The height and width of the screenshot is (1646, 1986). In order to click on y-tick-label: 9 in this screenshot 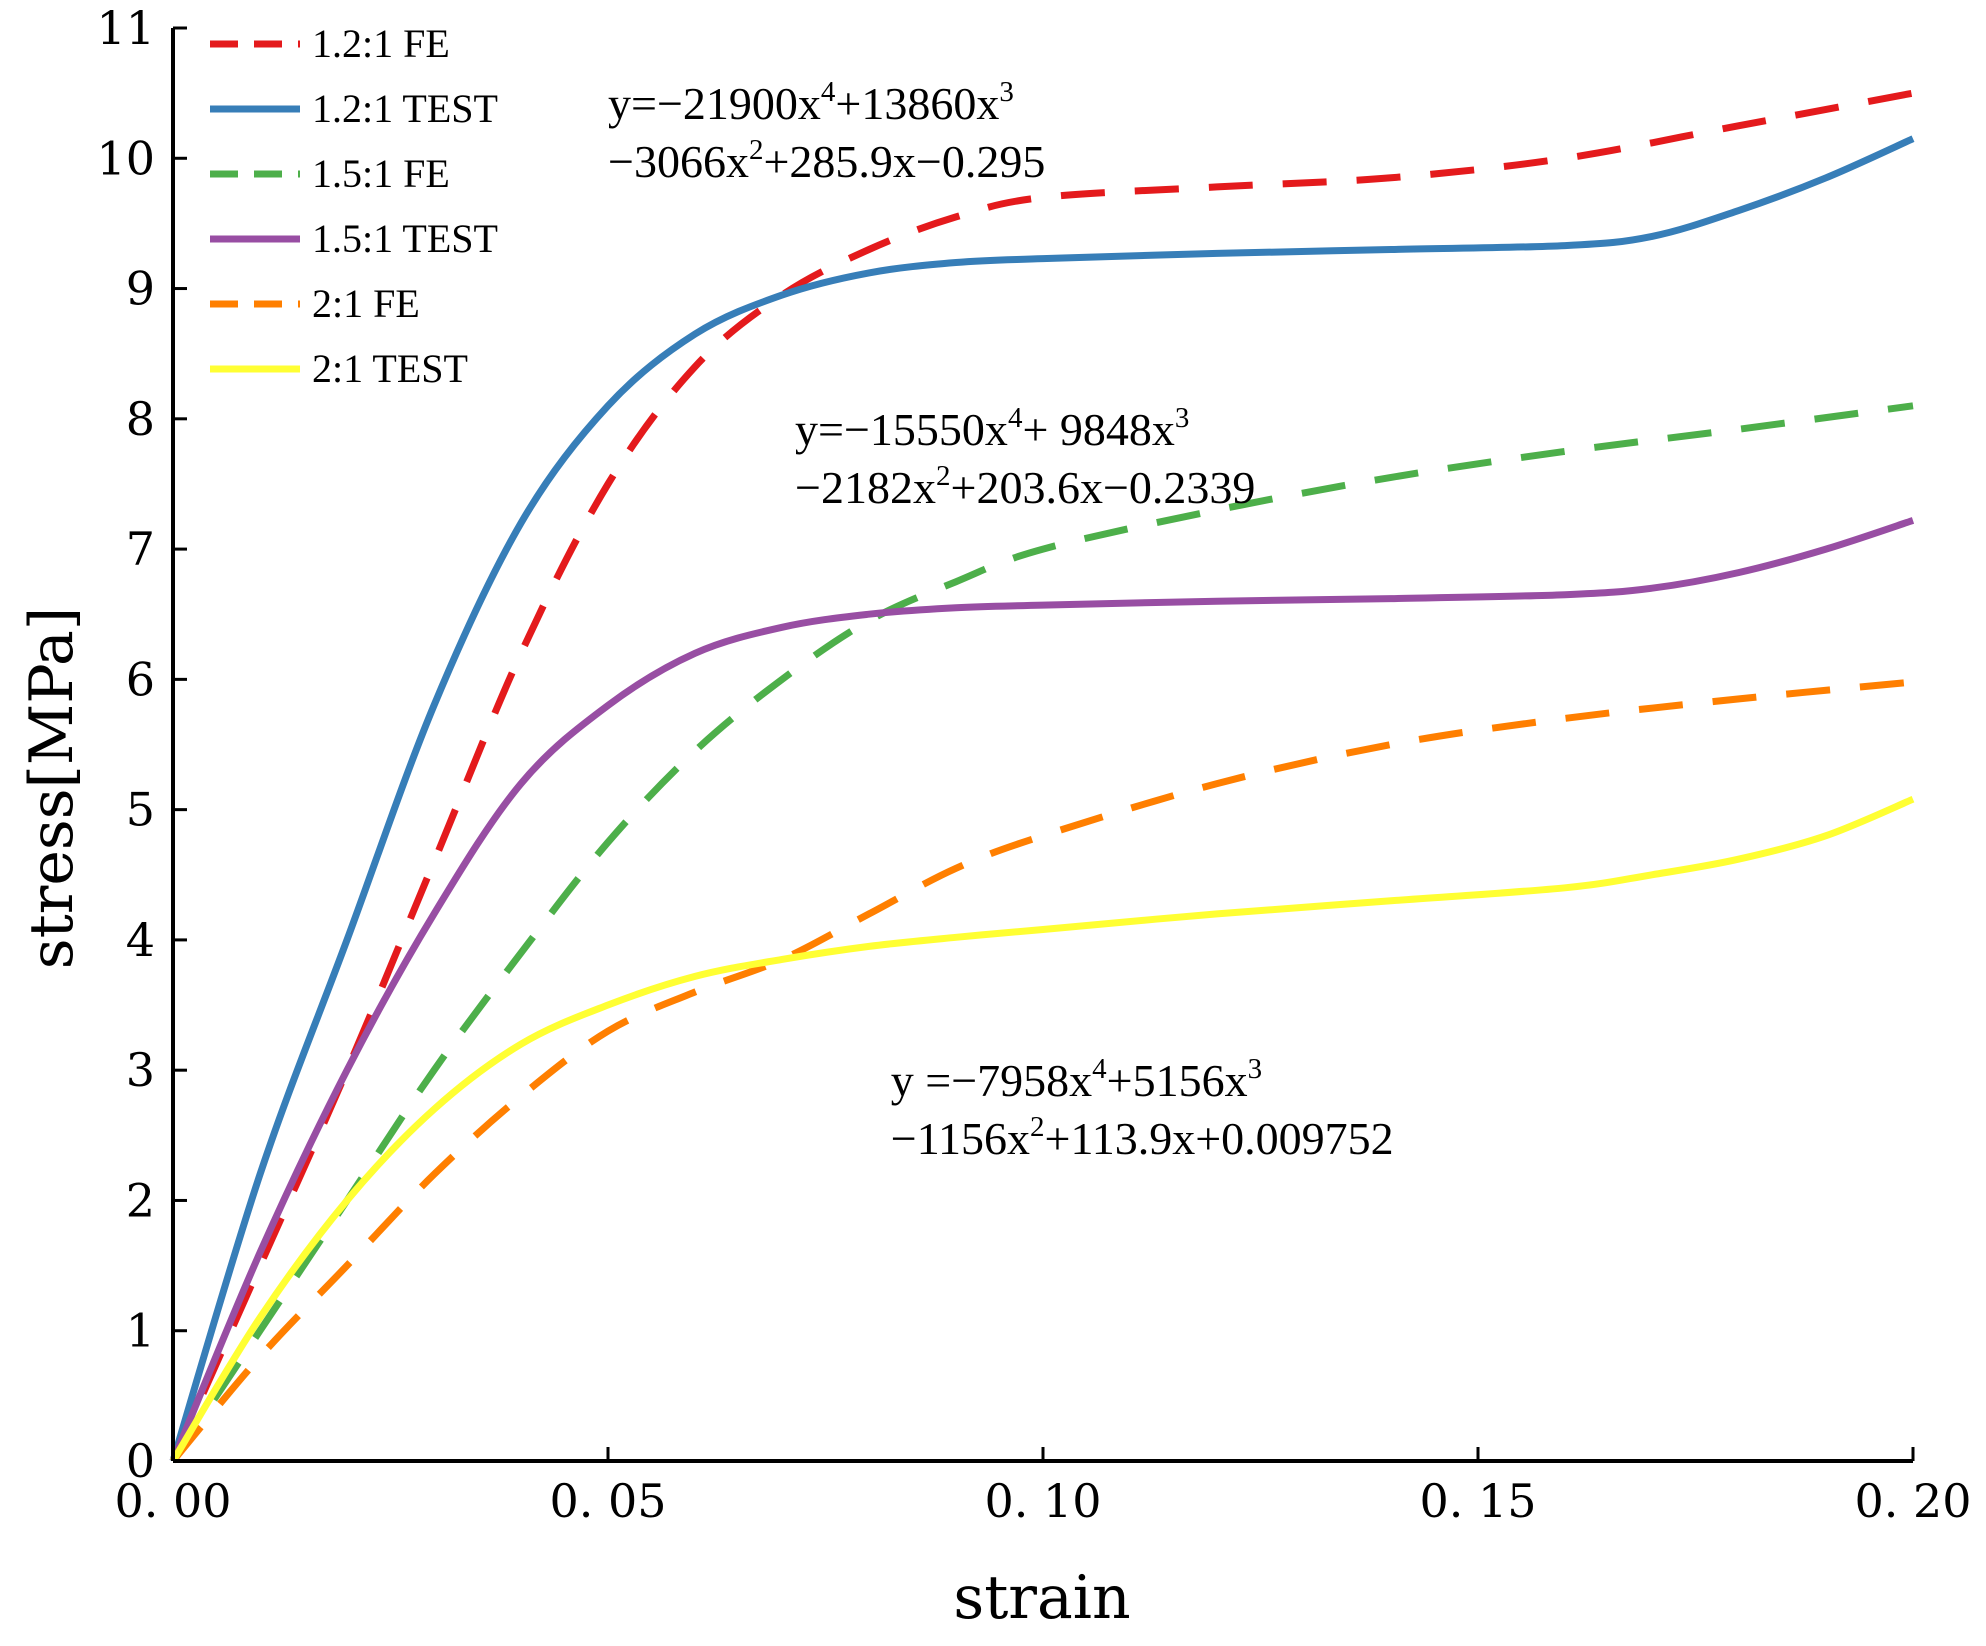, I will do `click(140, 289)`.